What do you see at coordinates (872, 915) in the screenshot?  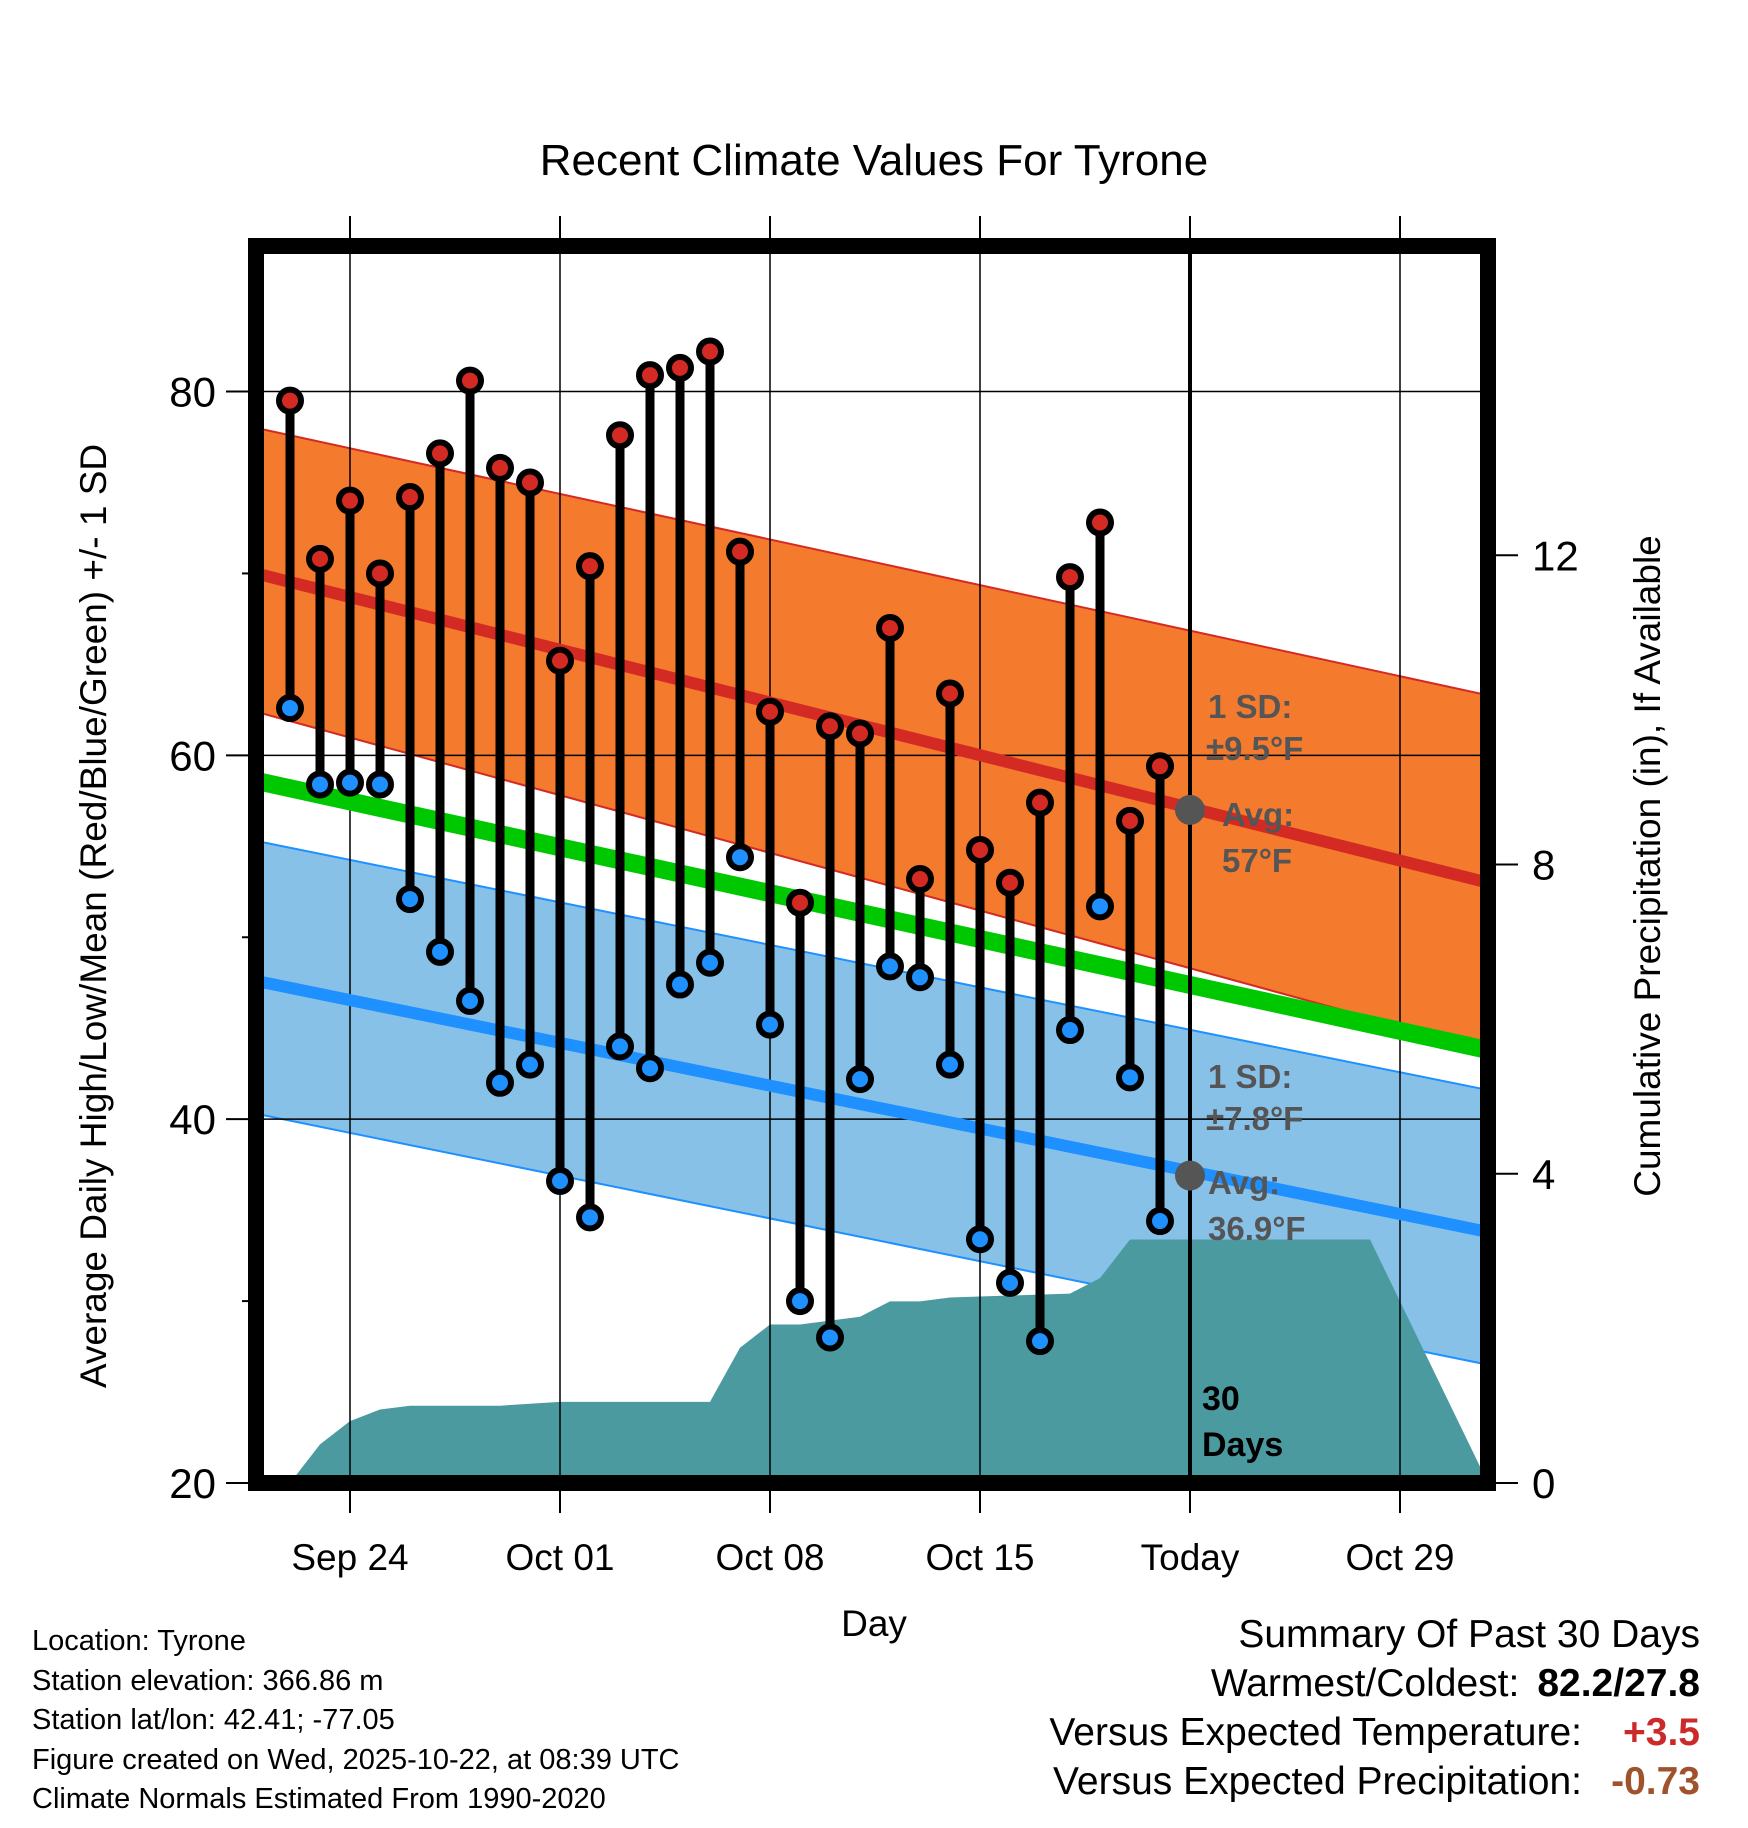 I see `normal-mean-line` at bounding box center [872, 915].